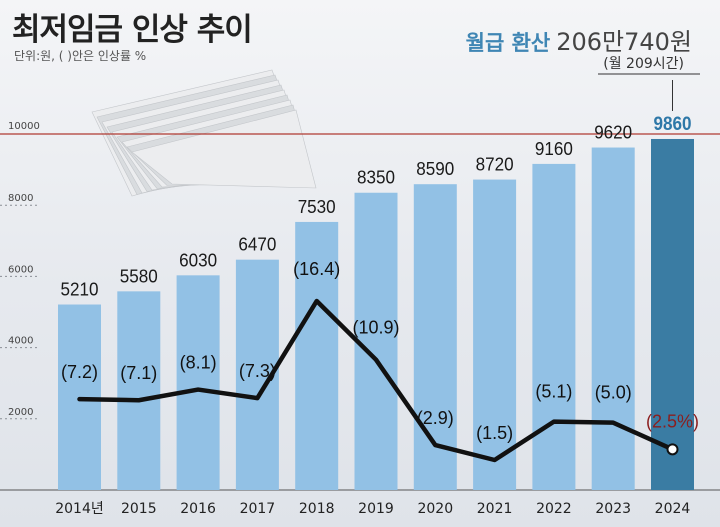  Describe the element at coordinates (317, 509) in the screenshot. I see `category-label: 2018` at that location.